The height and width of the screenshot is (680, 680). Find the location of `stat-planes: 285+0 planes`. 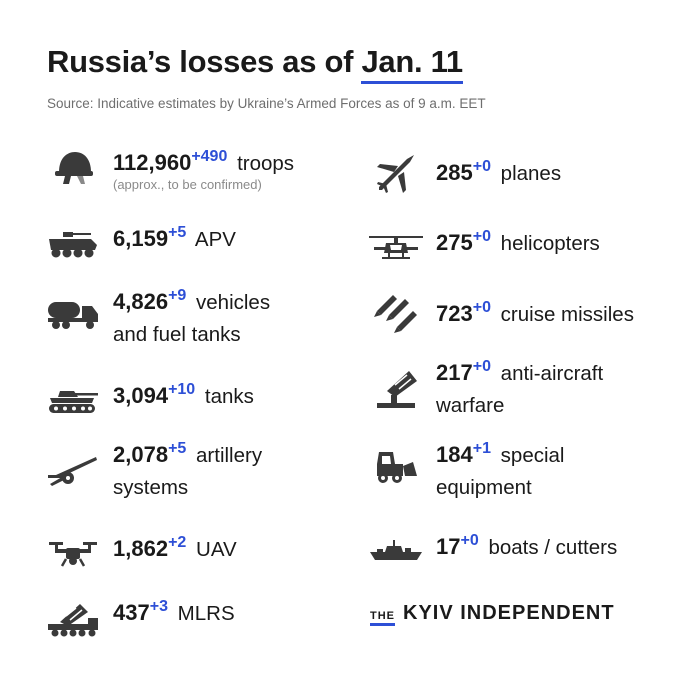

stat-planes: 285+0 planes is located at coordinates (464, 174).